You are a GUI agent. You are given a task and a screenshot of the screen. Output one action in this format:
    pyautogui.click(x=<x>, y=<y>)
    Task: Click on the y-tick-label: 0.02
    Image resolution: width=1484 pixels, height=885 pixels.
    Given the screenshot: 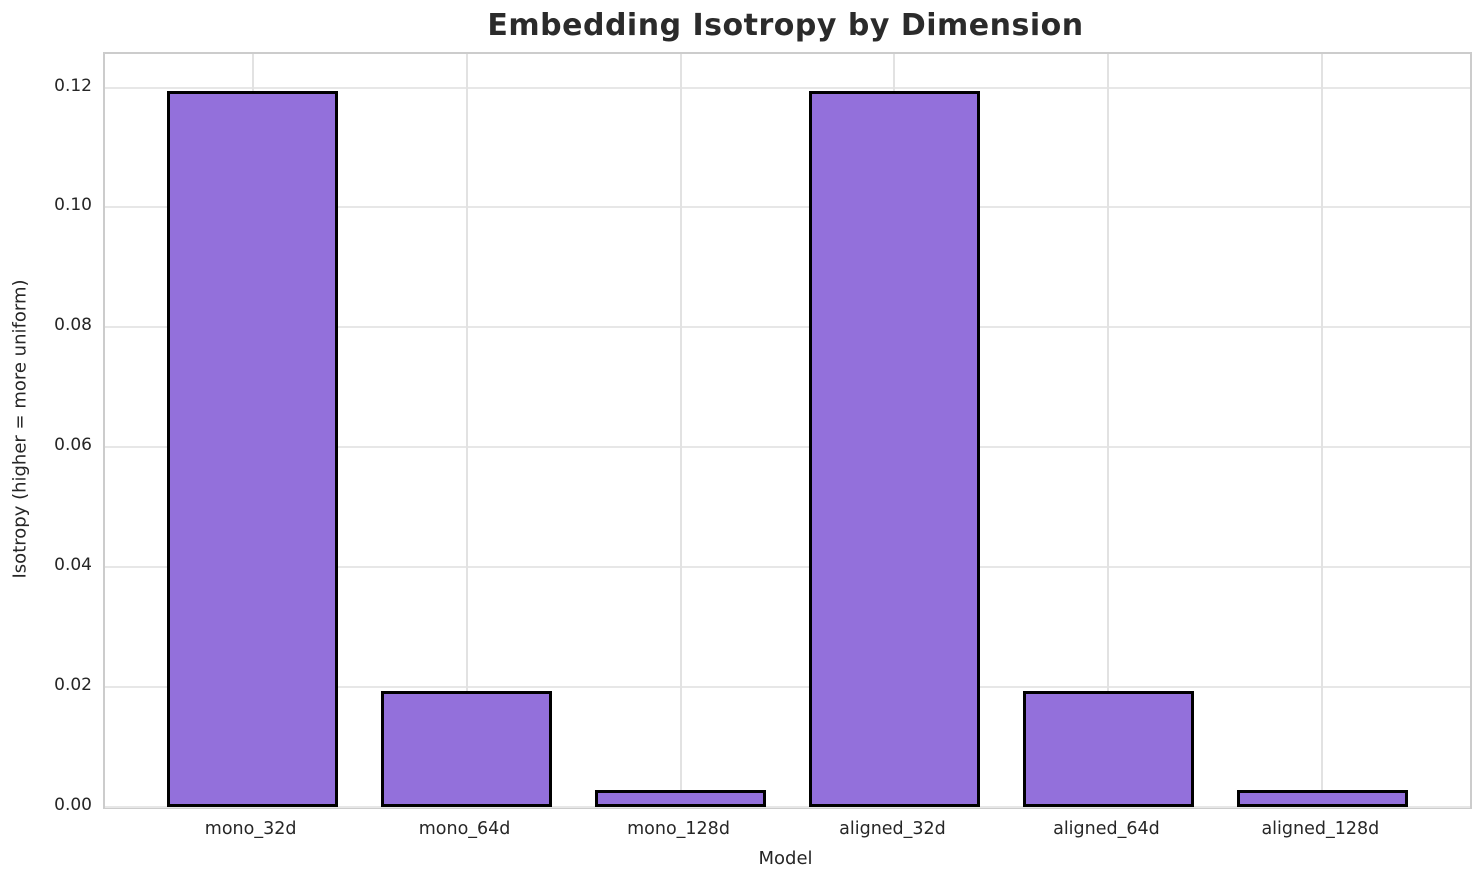 What is the action you would take?
    pyautogui.click(x=73, y=685)
    